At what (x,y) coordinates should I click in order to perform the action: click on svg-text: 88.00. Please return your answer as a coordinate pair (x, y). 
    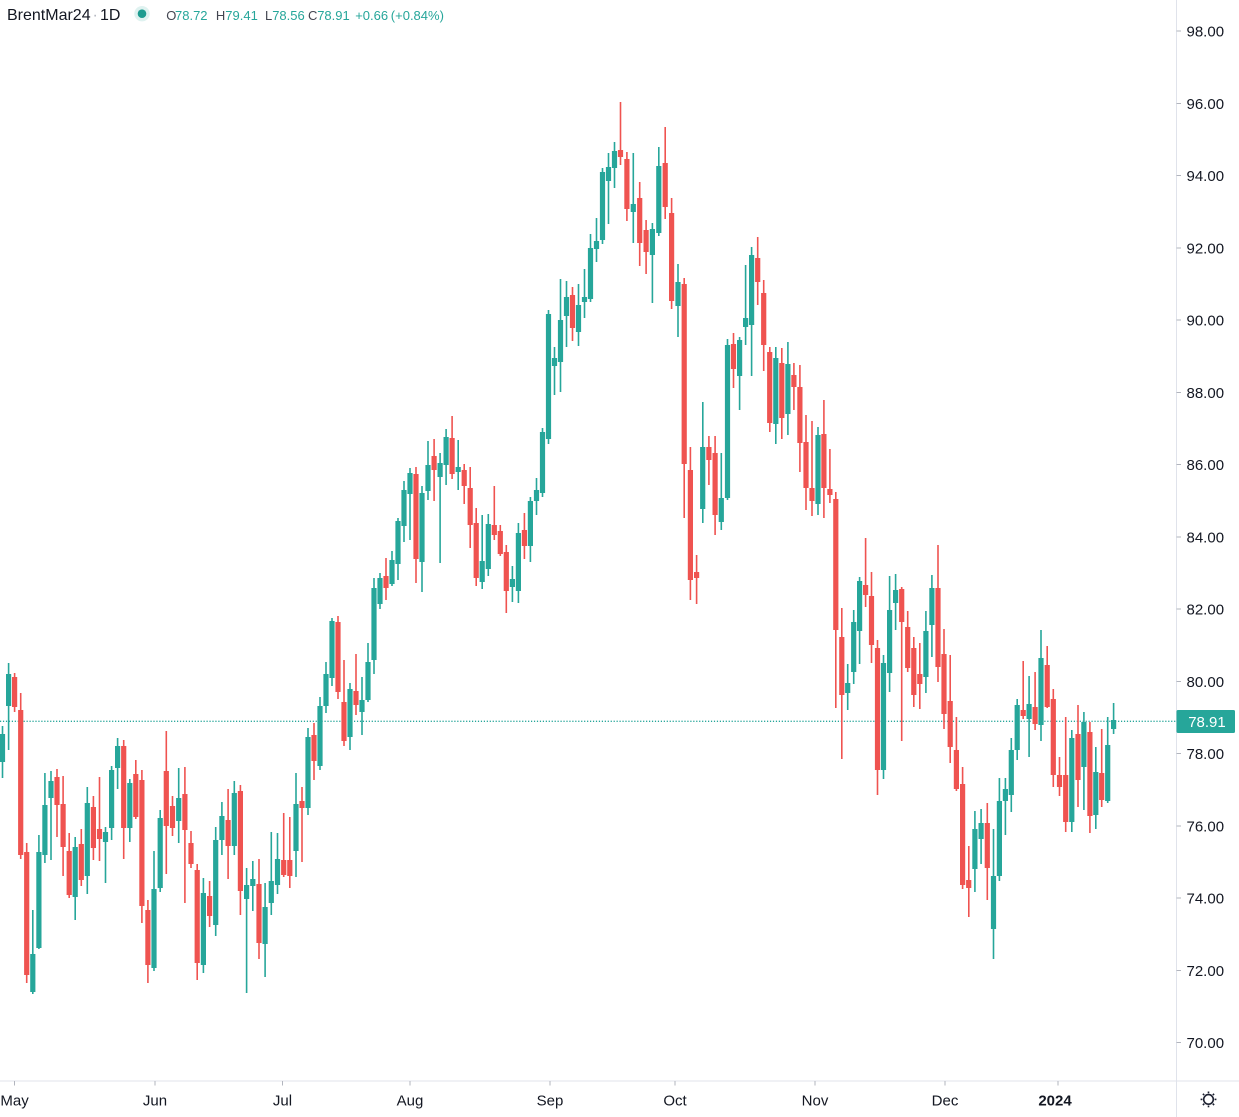
    Looking at the image, I should click on (1206, 393).